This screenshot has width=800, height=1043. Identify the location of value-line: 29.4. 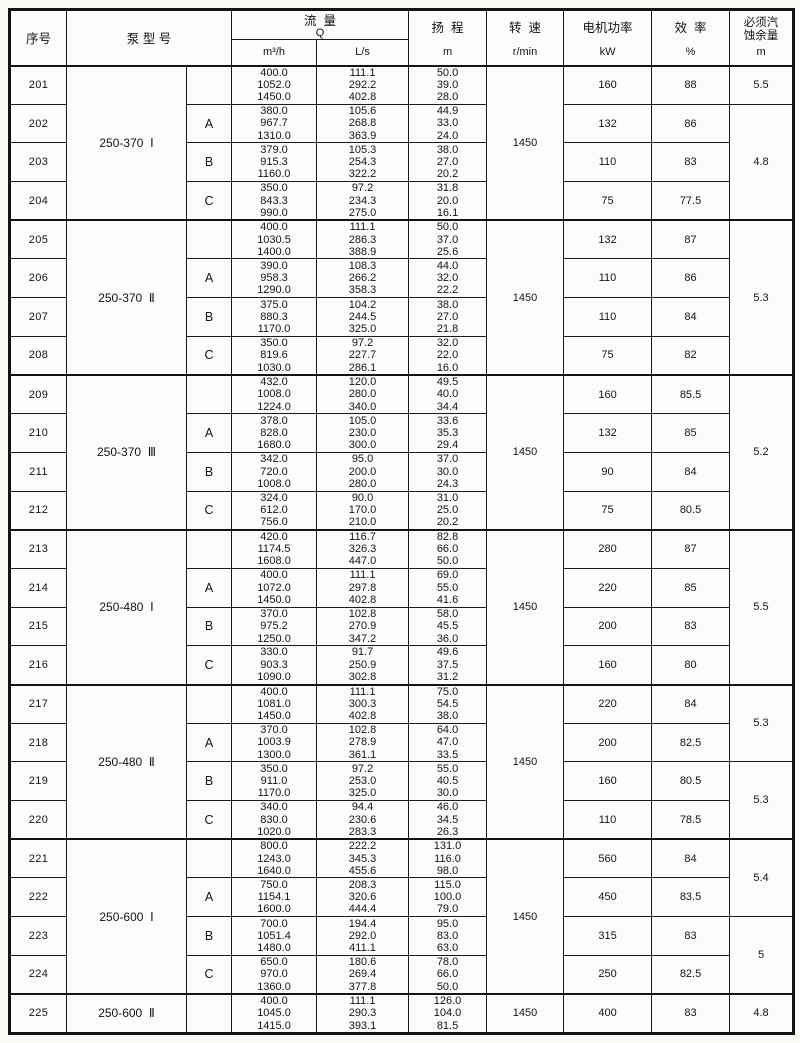
(447, 445).